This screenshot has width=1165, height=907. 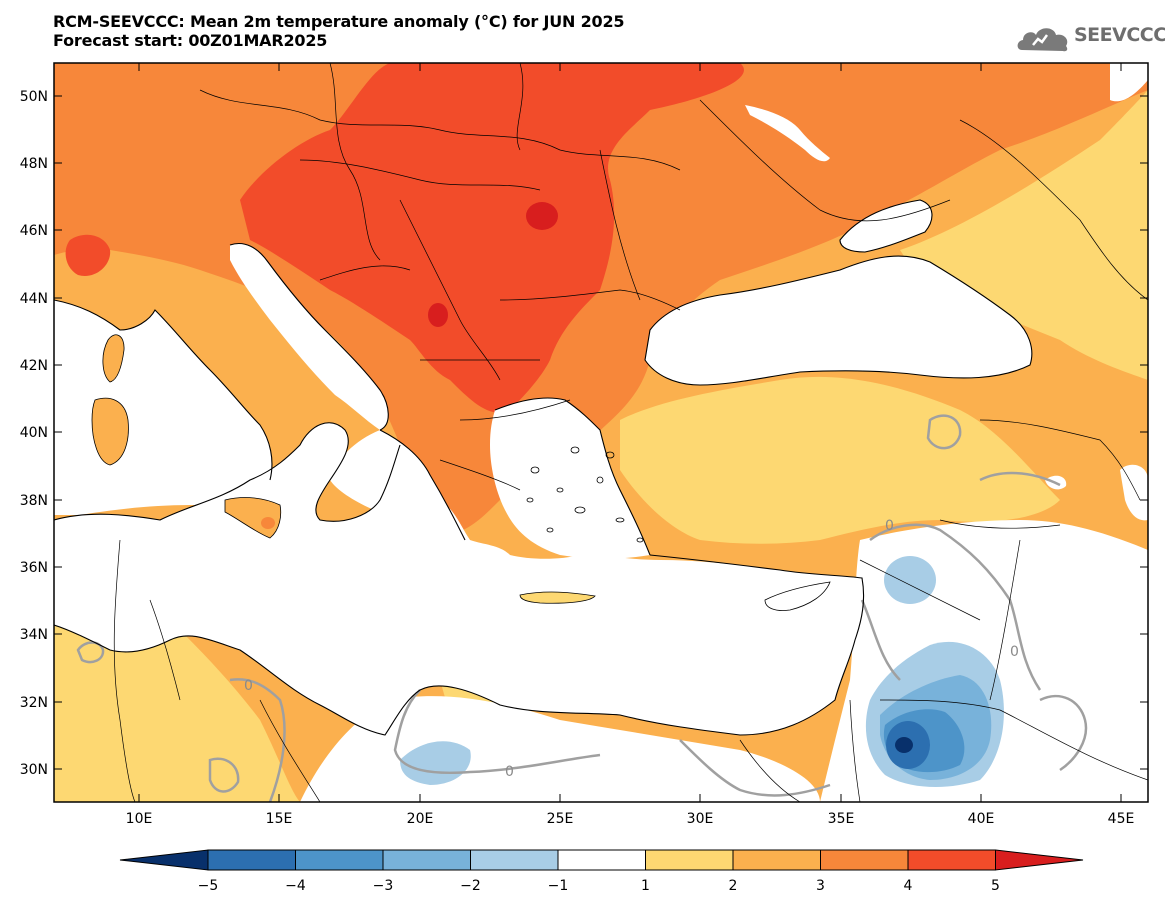 What do you see at coordinates (110, 431) in the screenshot?
I see `island-sardinia` at bounding box center [110, 431].